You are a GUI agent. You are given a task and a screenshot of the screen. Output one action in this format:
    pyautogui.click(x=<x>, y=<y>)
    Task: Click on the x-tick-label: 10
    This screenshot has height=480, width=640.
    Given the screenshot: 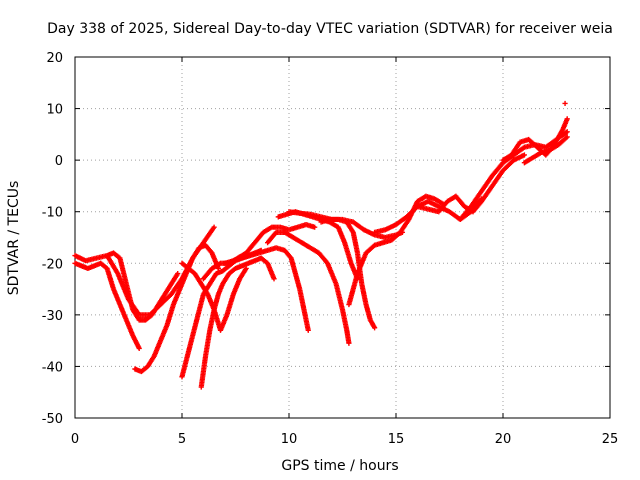 What is the action you would take?
    pyautogui.click(x=289, y=439)
    